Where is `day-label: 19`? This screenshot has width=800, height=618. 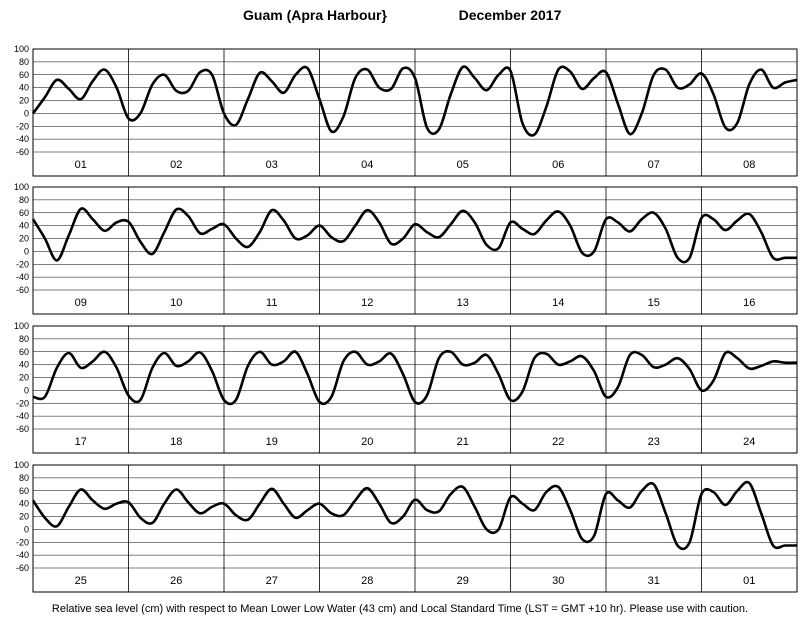
day-label: 19 is located at coordinates (272, 442).